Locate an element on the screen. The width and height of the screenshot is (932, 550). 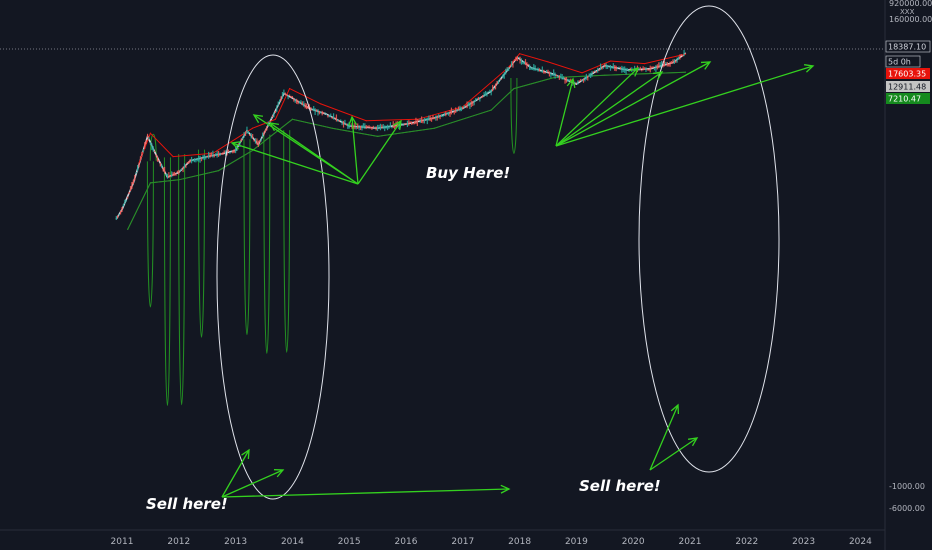
price-tag-gray is located at coordinates (908, 86).